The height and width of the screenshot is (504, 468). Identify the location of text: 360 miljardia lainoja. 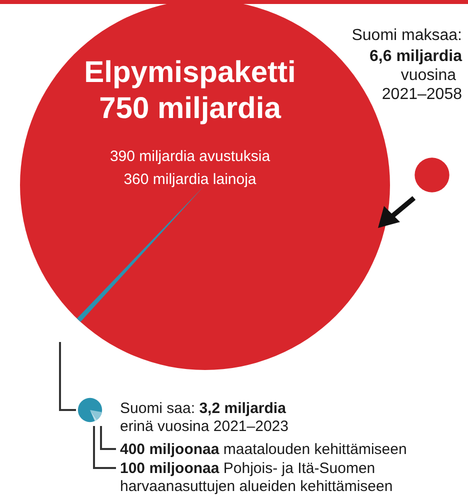
(190, 179).